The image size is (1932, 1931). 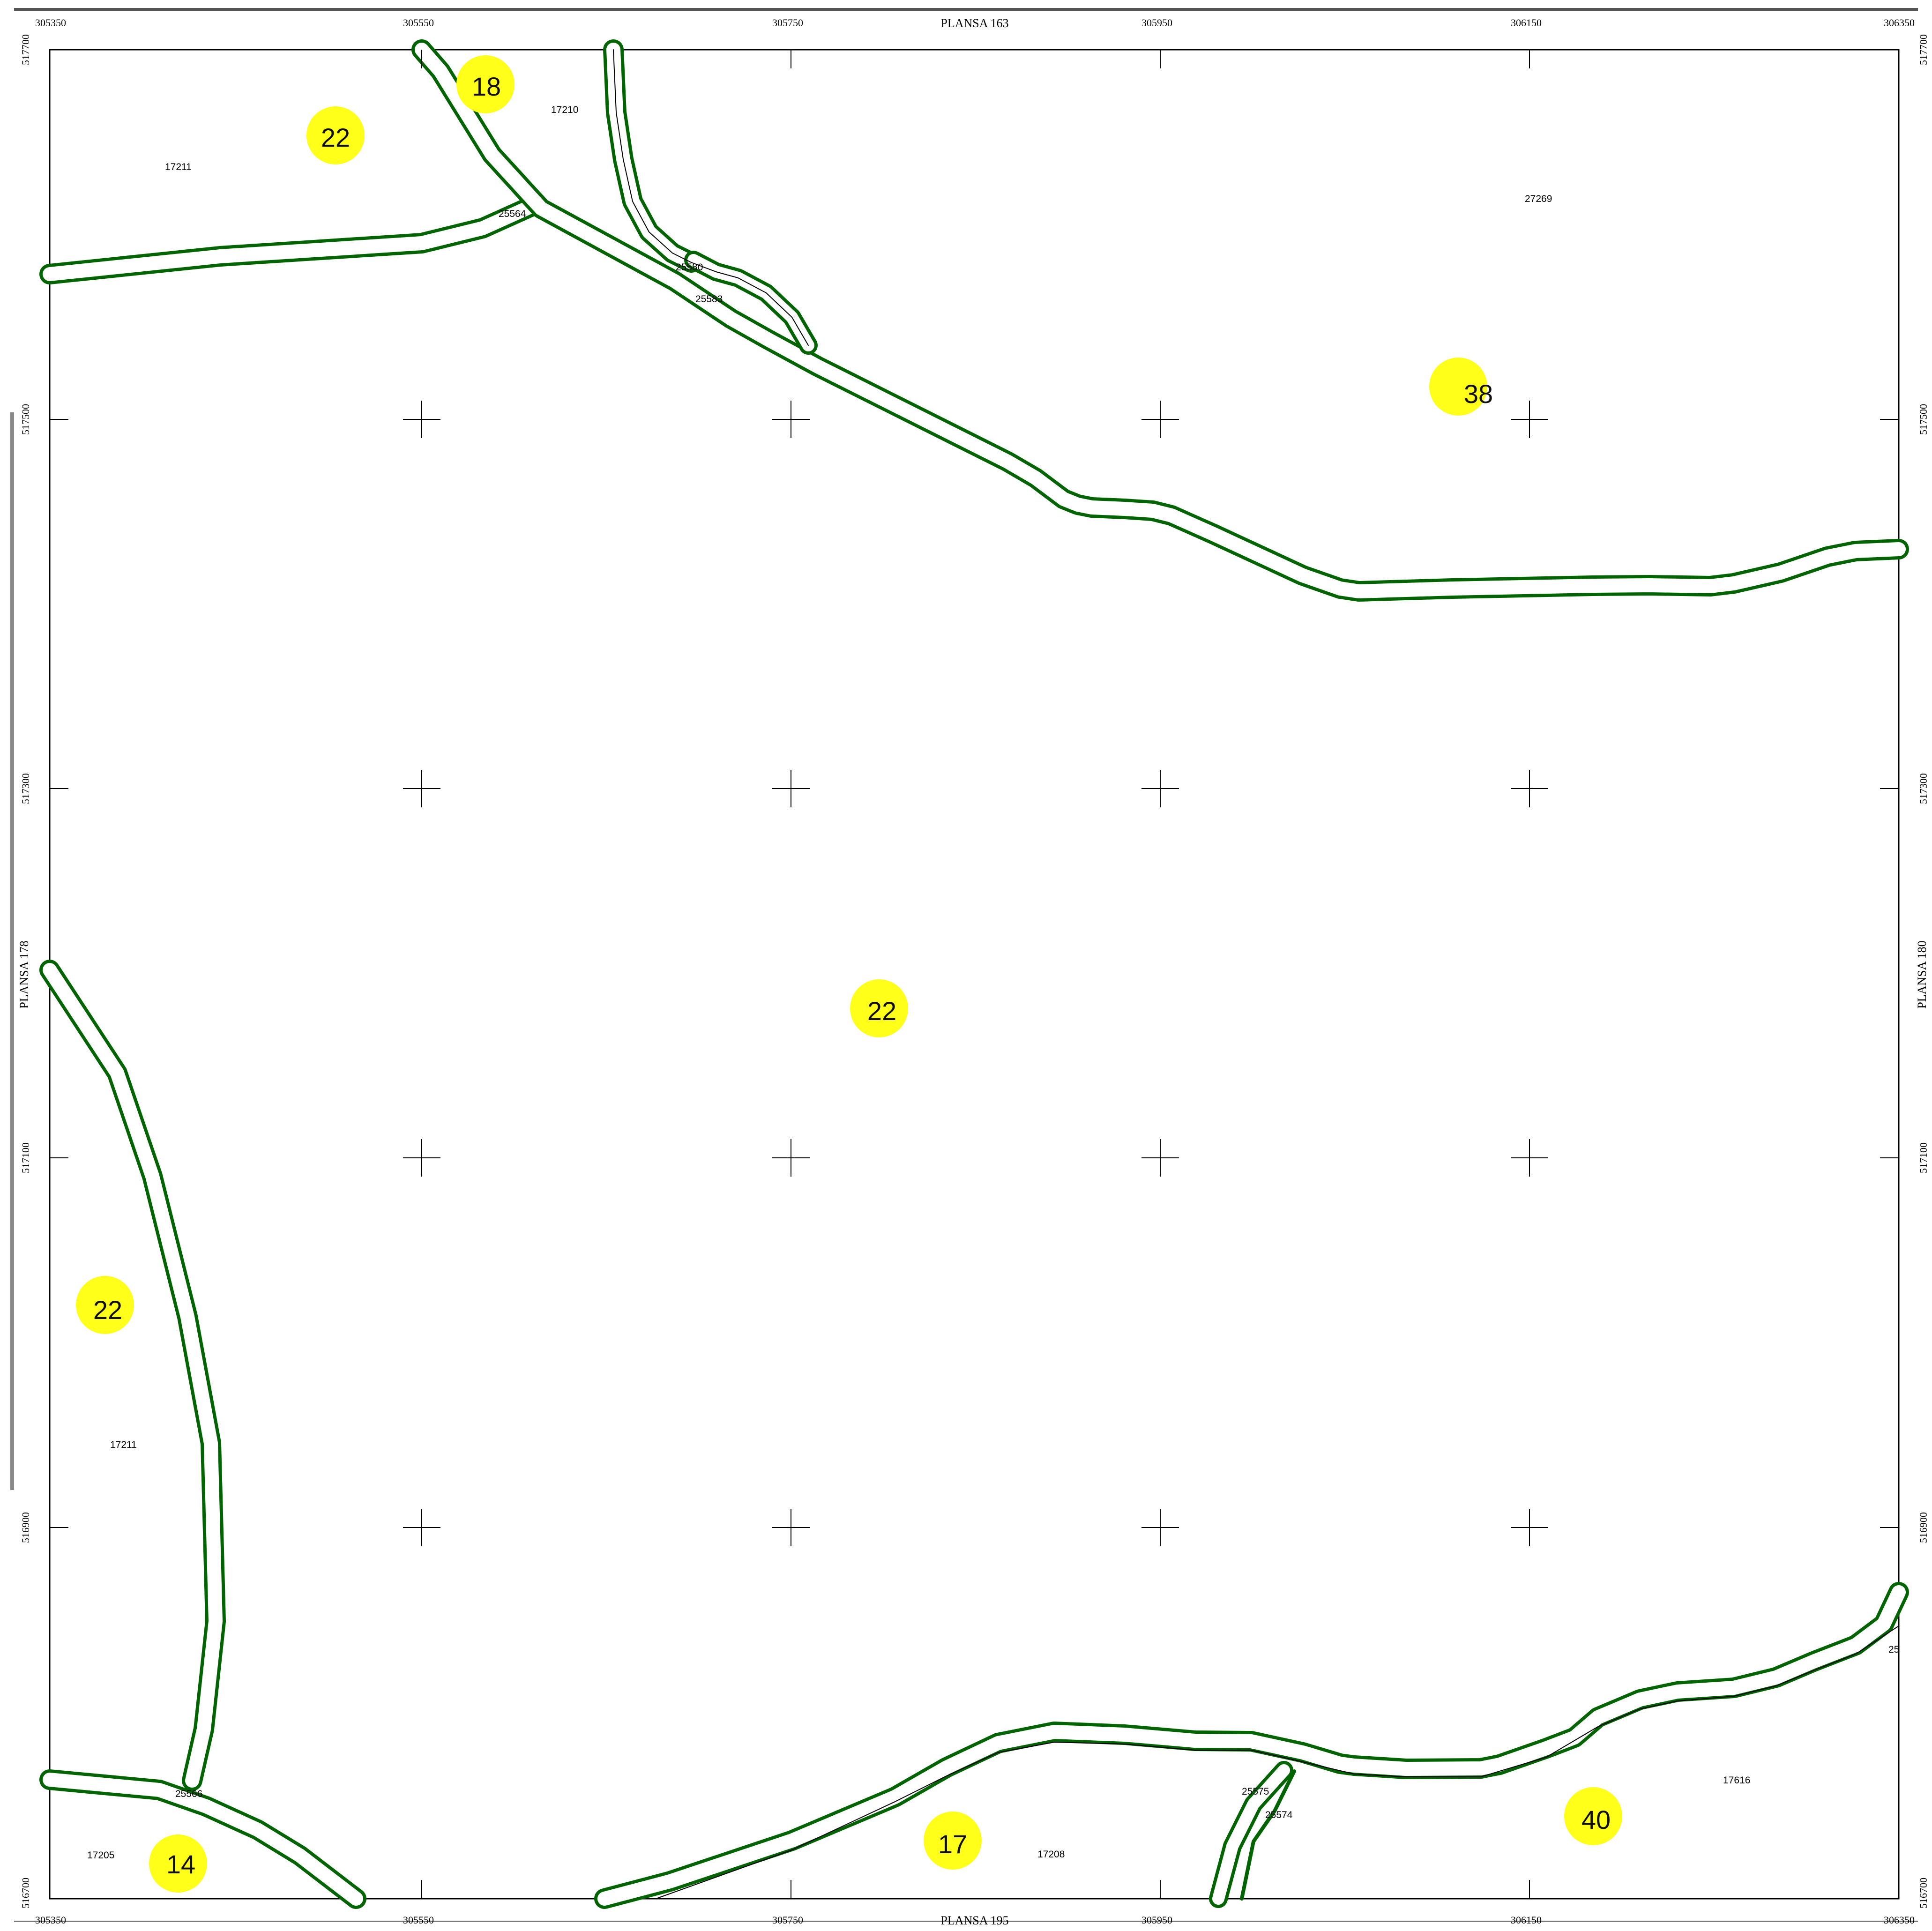 What do you see at coordinates (787, 1920) in the screenshot?
I see `x-label-bottom: 305750` at bounding box center [787, 1920].